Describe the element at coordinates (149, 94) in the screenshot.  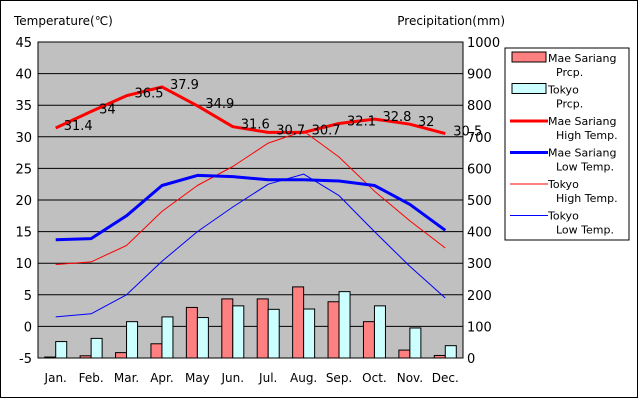
I see `data-label: 36.5` at that location.